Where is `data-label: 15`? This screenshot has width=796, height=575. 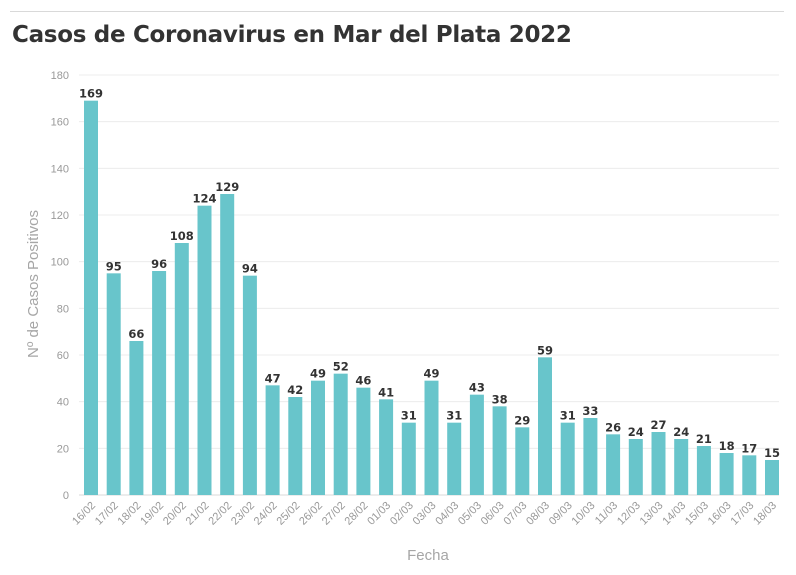
data-label: 15 is located at coordinates (772, 453).